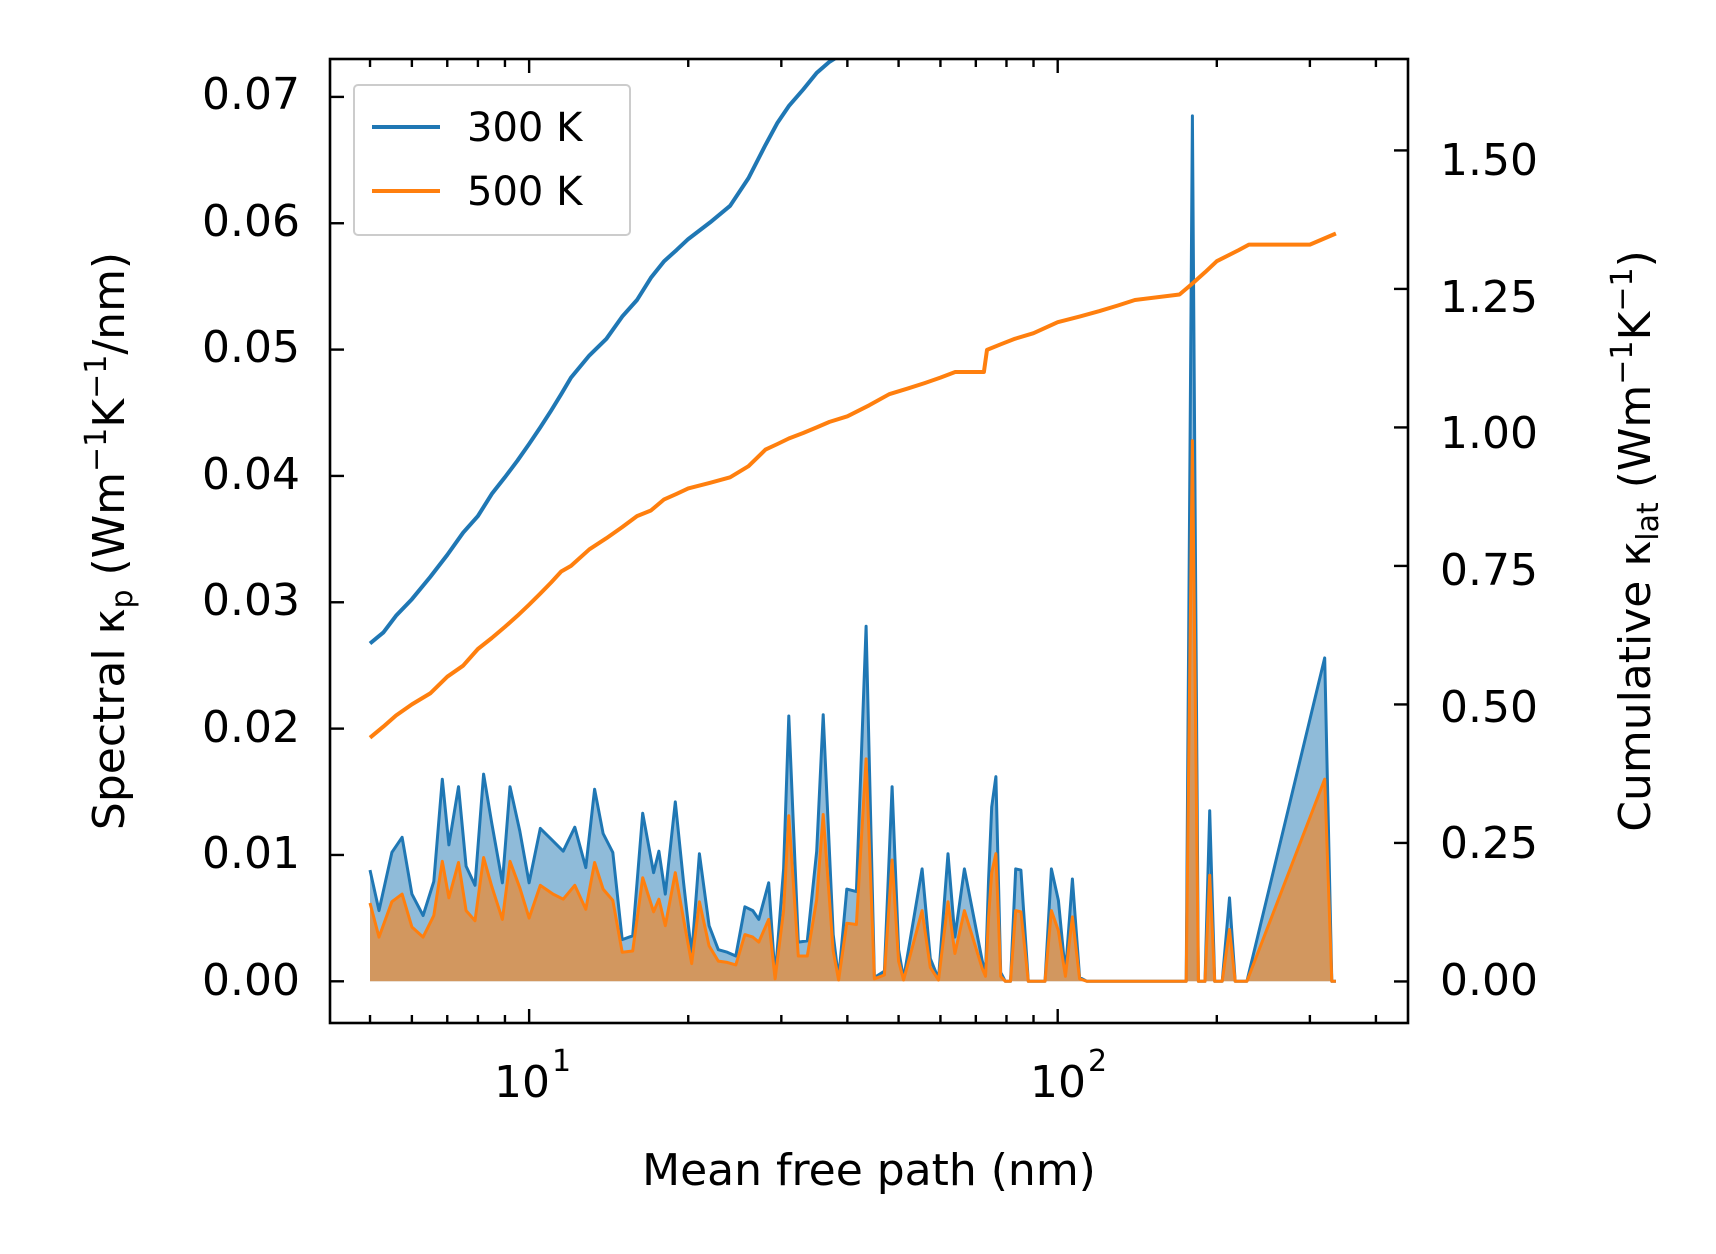 The image size is (1716, 1254). I want to click on left-y-tick-labels: 0.00 0.01 0.02 0.03 0.04 0.05 0.06 0.07, so click(251, 537).